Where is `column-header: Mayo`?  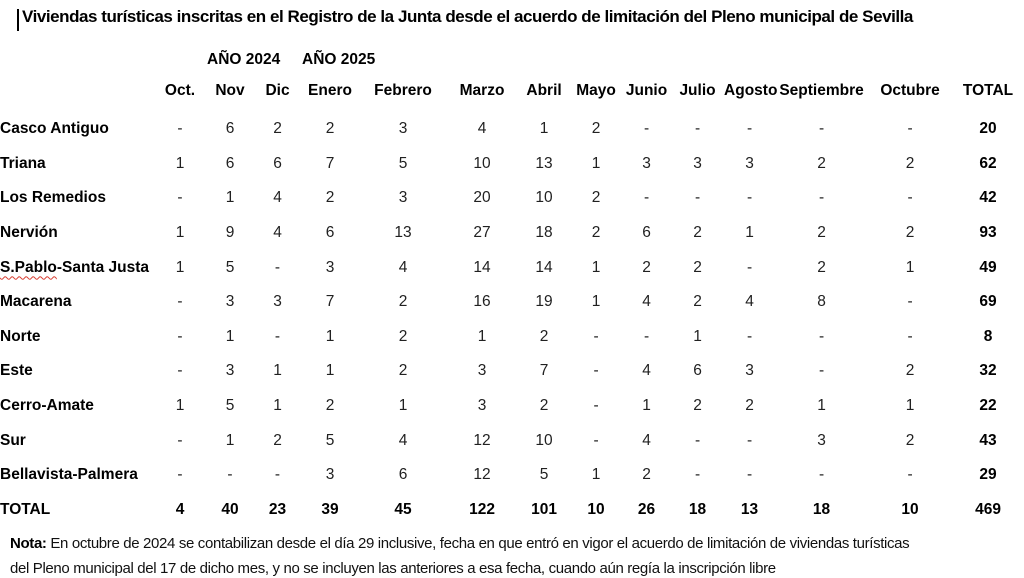
column-header: Mayo is located at coordinates (596, 90).